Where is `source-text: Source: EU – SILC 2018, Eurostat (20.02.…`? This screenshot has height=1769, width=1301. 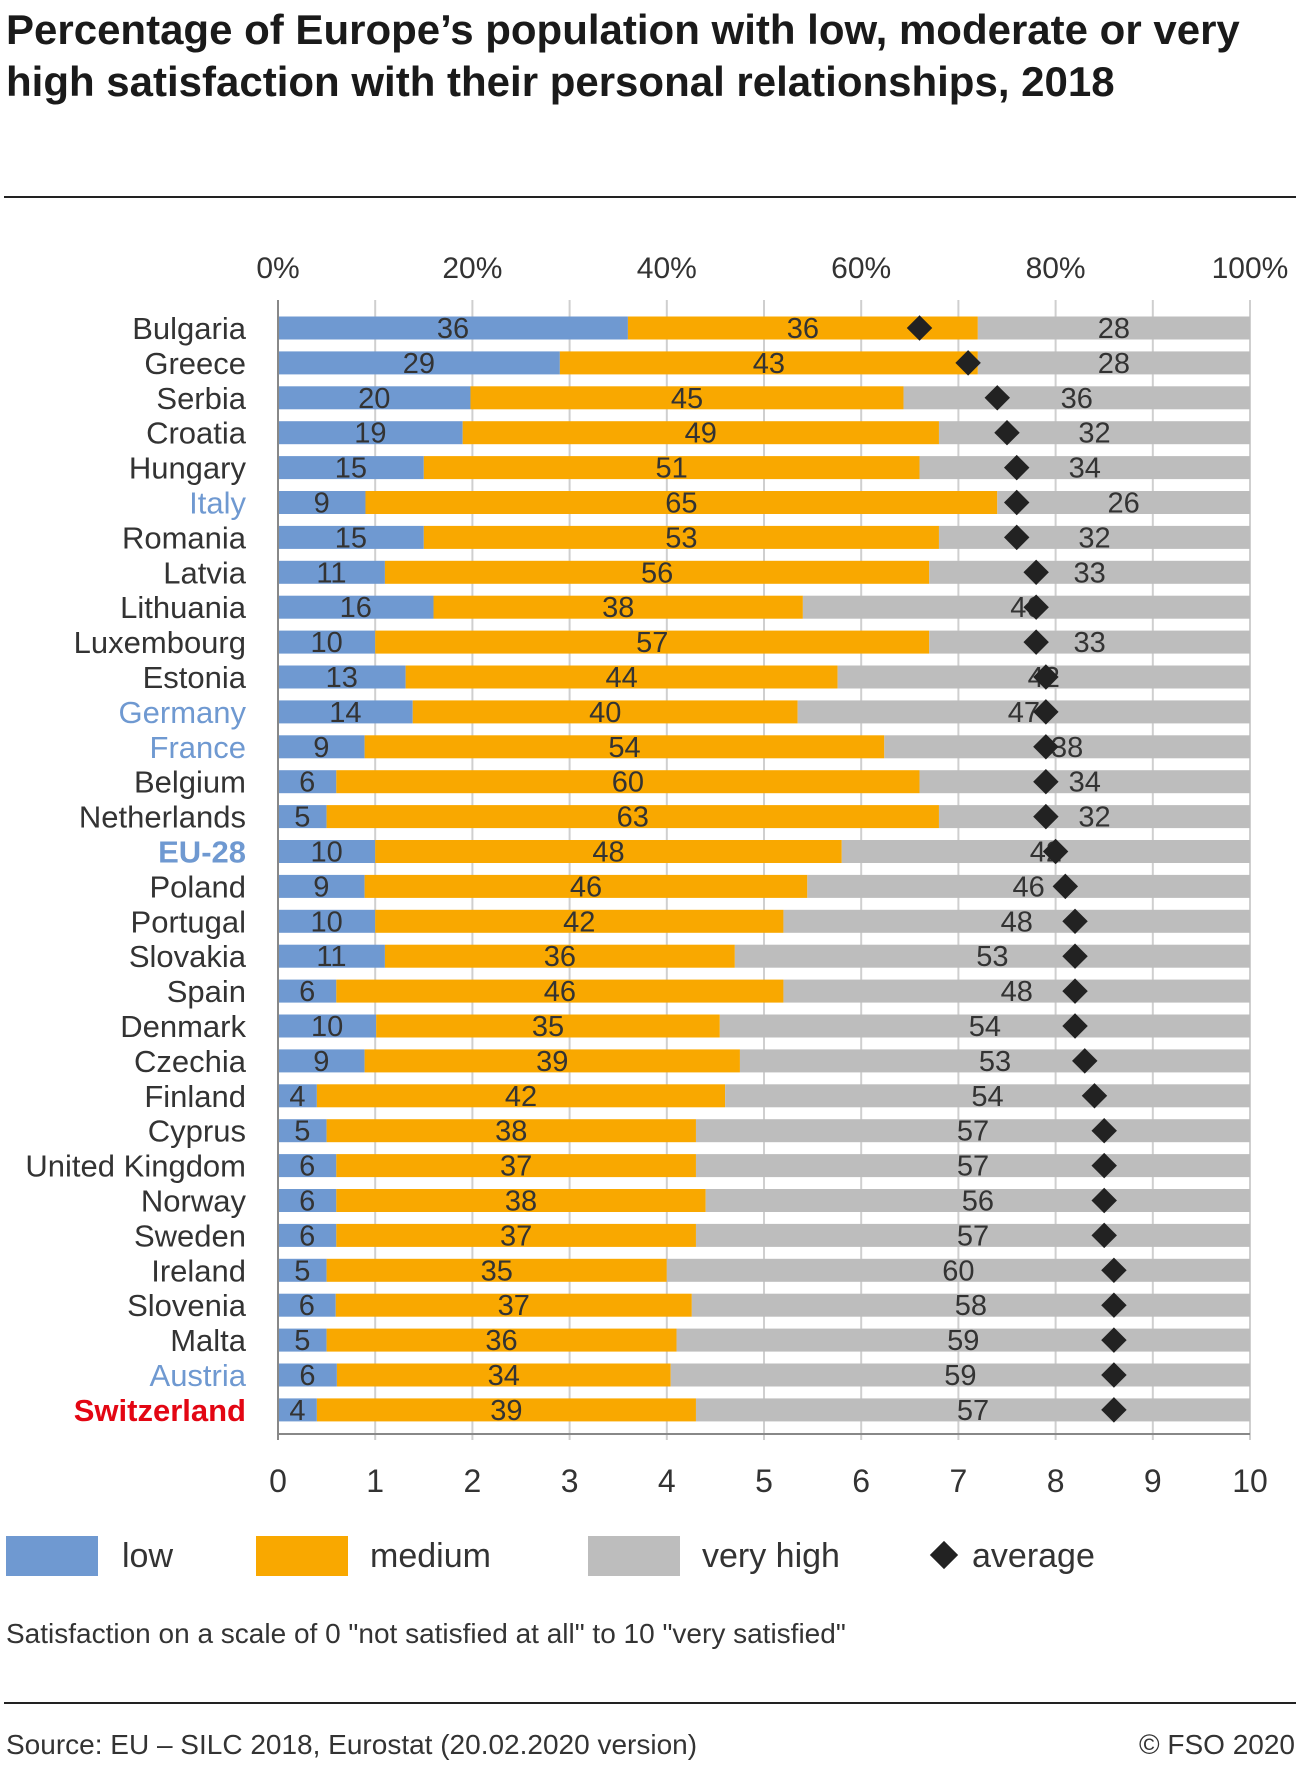
source-text: Source: EU – SILC 2018, Eurostat (20.02.… is located at coordinates (352, 1744).